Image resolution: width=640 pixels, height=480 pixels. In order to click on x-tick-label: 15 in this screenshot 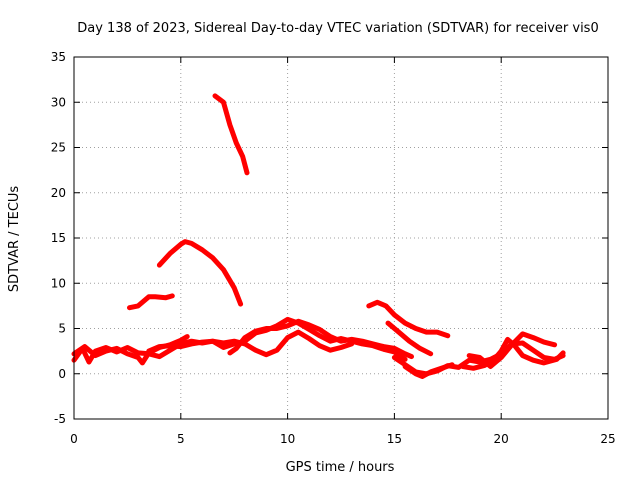, I will do `click(394, 439)`.